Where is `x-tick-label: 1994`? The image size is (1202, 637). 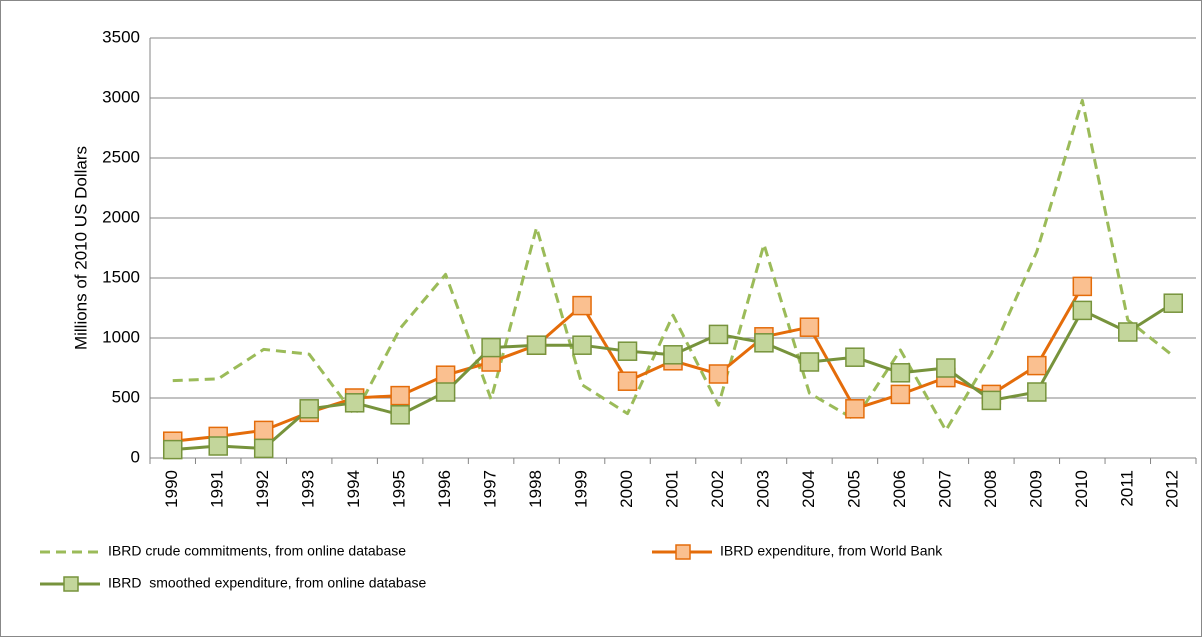 x-tick-label: 1994 is located at coordinates (353, 489).